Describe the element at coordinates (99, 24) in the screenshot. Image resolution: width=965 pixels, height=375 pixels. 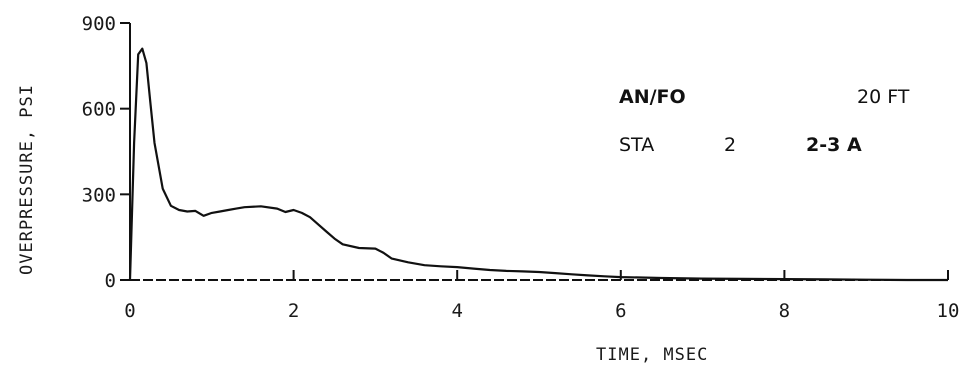
I see `y-tick-label: 900` at that location.